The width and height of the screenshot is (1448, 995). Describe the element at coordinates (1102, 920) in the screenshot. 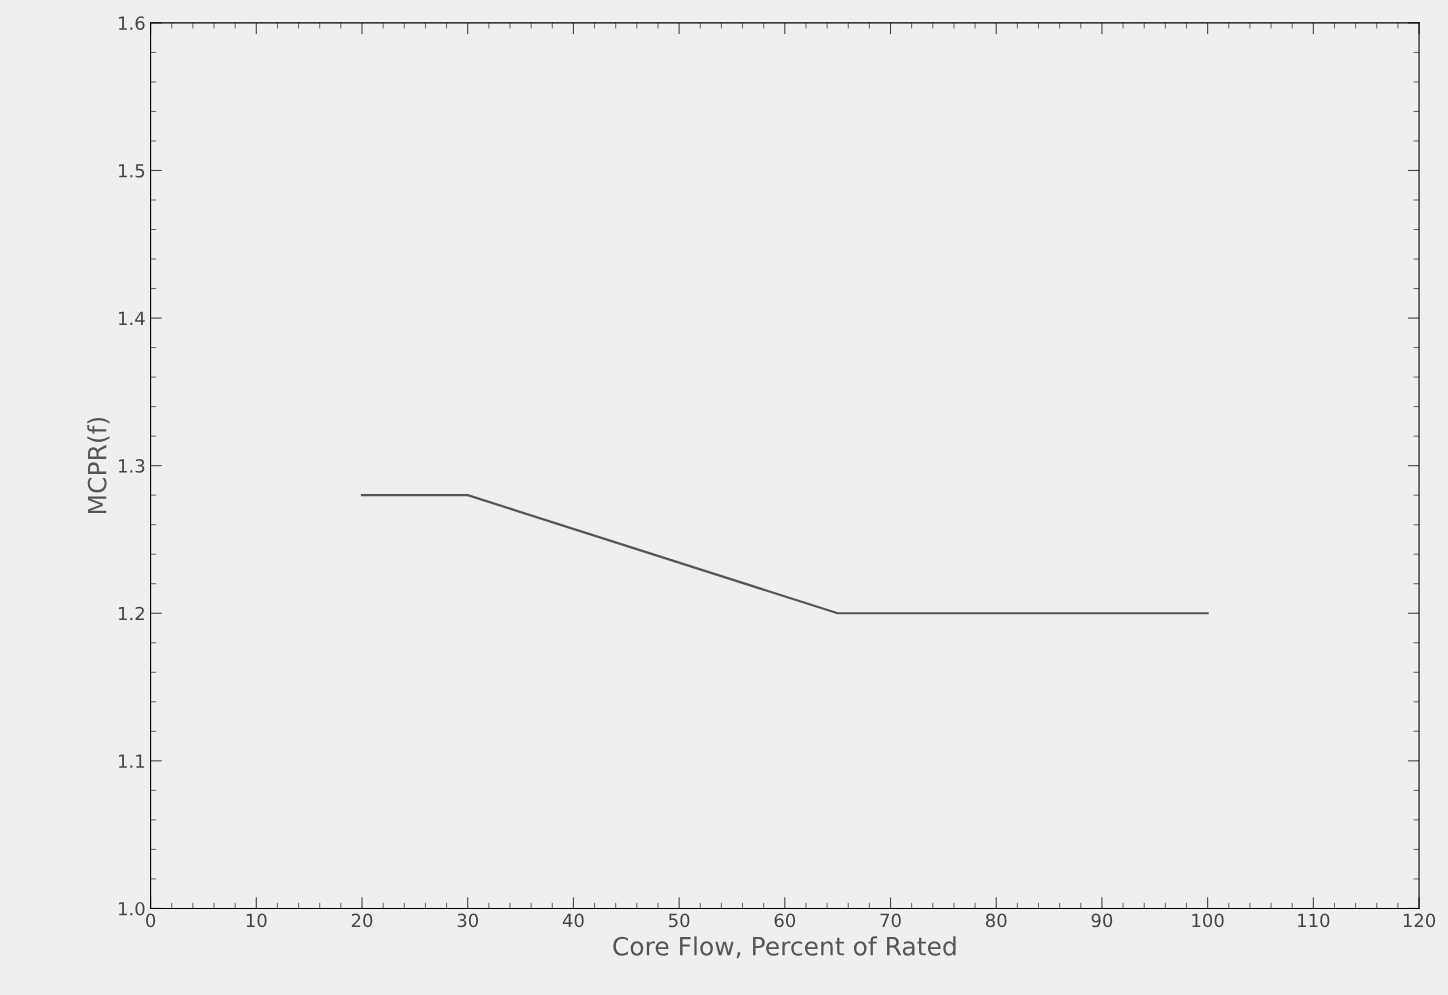

I see `x-tick-label: 90` at that location.